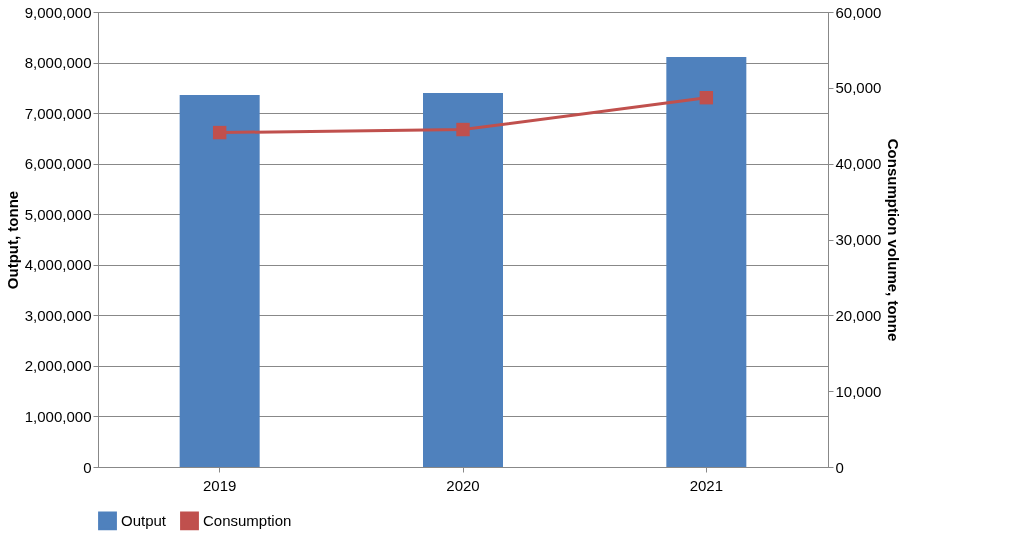  I want to click on y2-tick-label: 60,000, so click(858, 12).